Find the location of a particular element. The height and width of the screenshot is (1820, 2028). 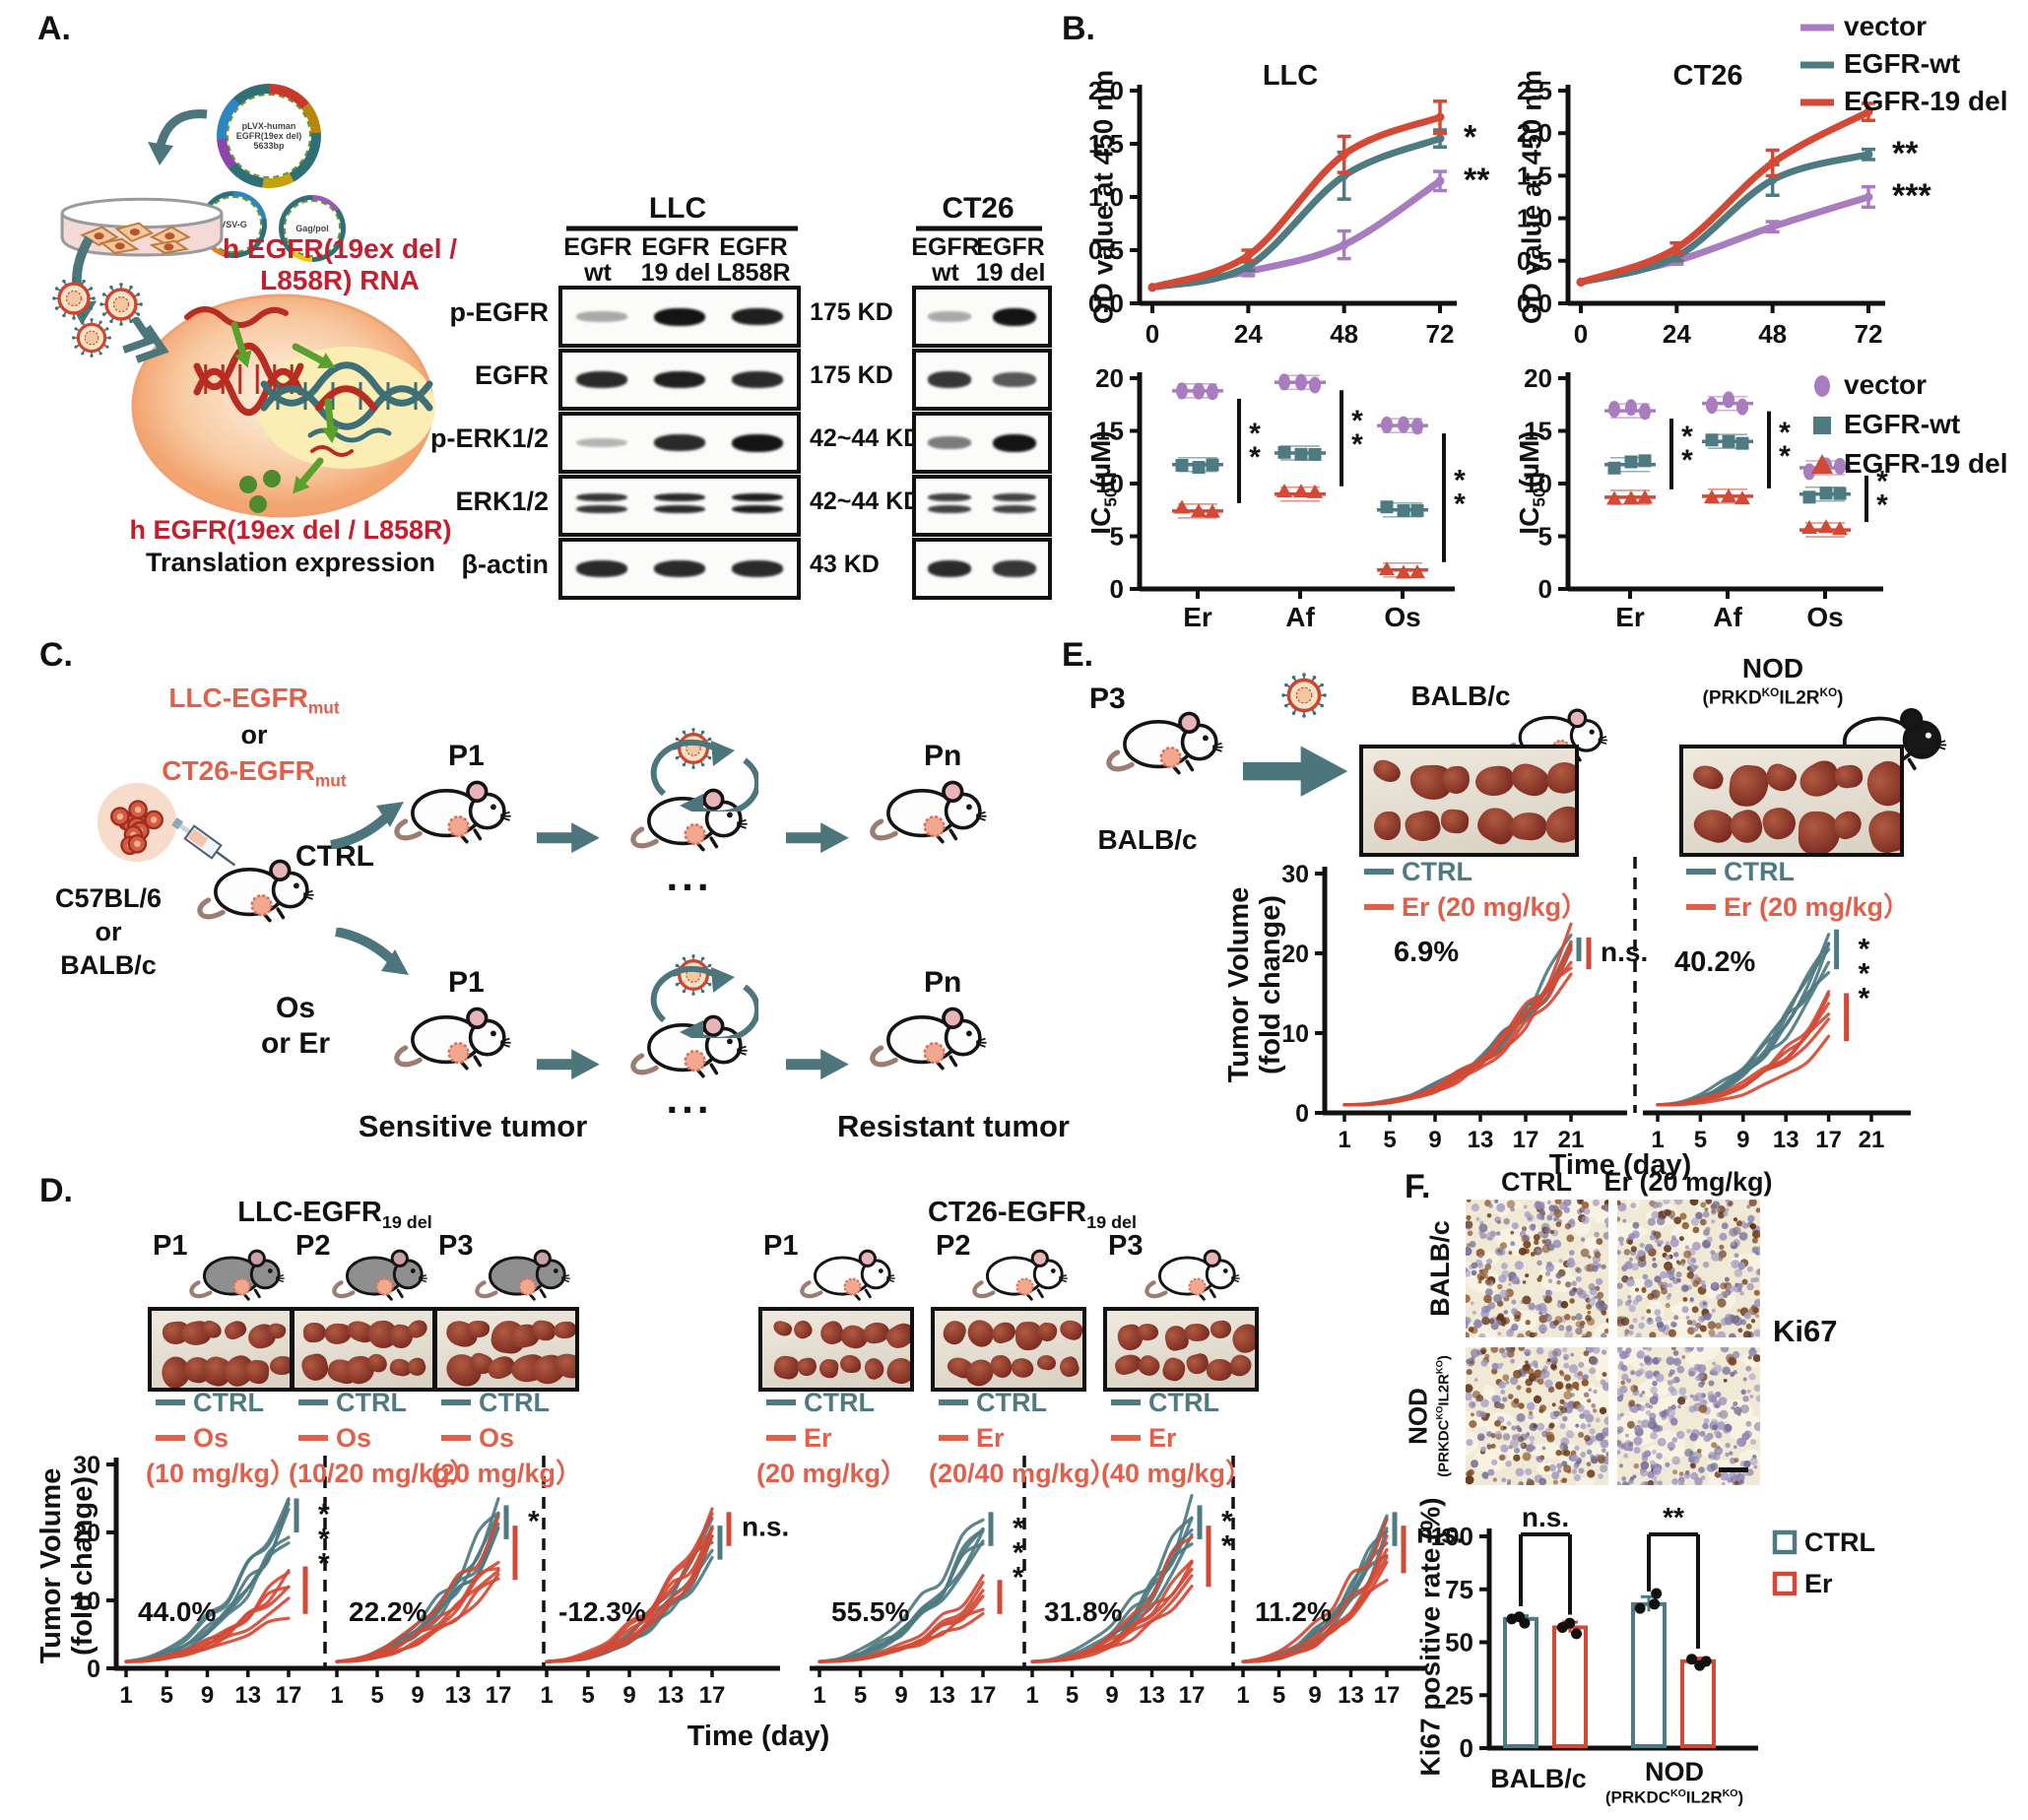

blot-row-label: EGFR is located at coordinates (511, 374).